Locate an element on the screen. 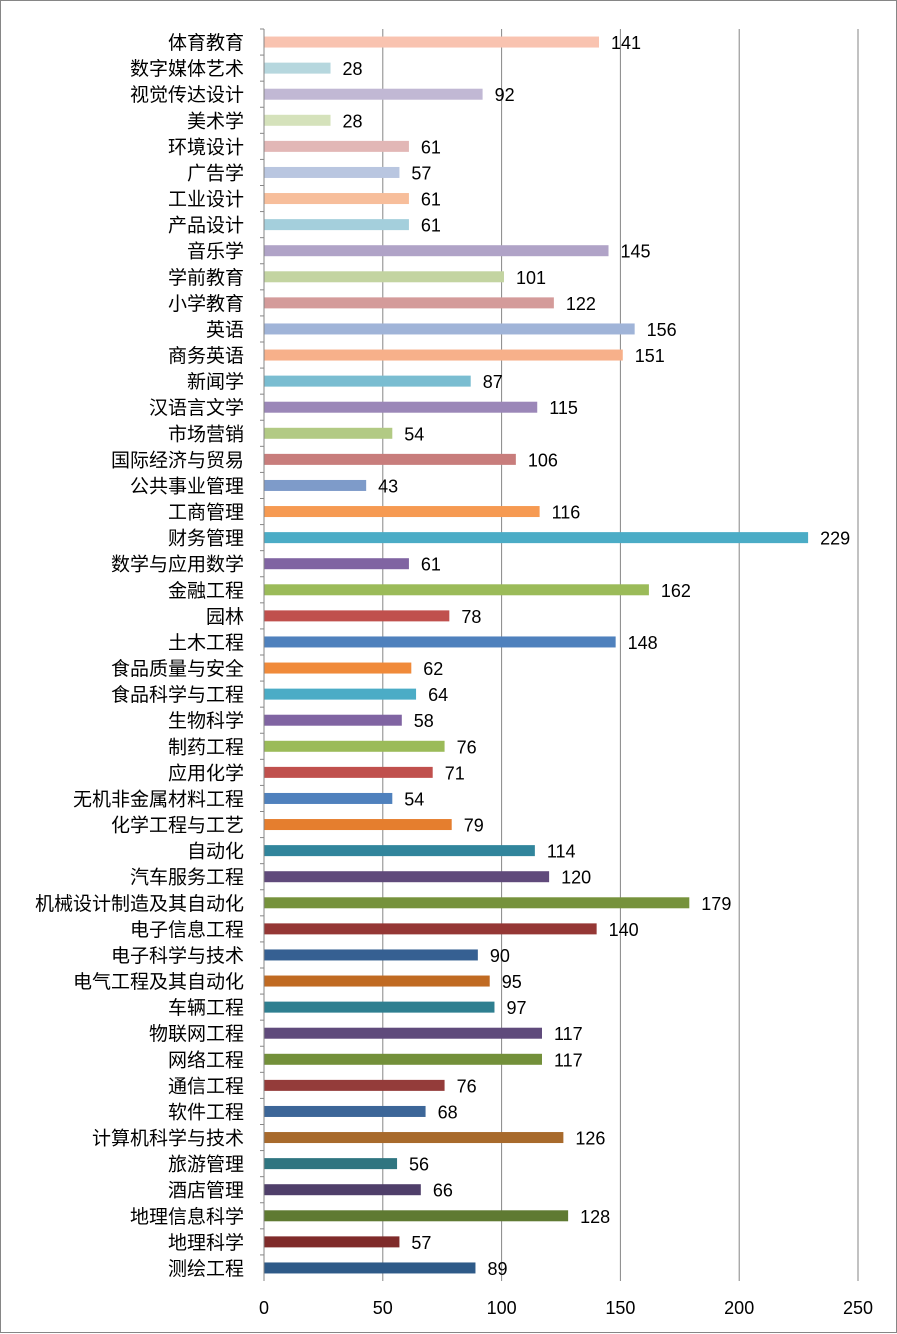 Image resolution: width=897 pixels, height=1334 pixels. value-label: 120 is located at coordinates (576, 878).